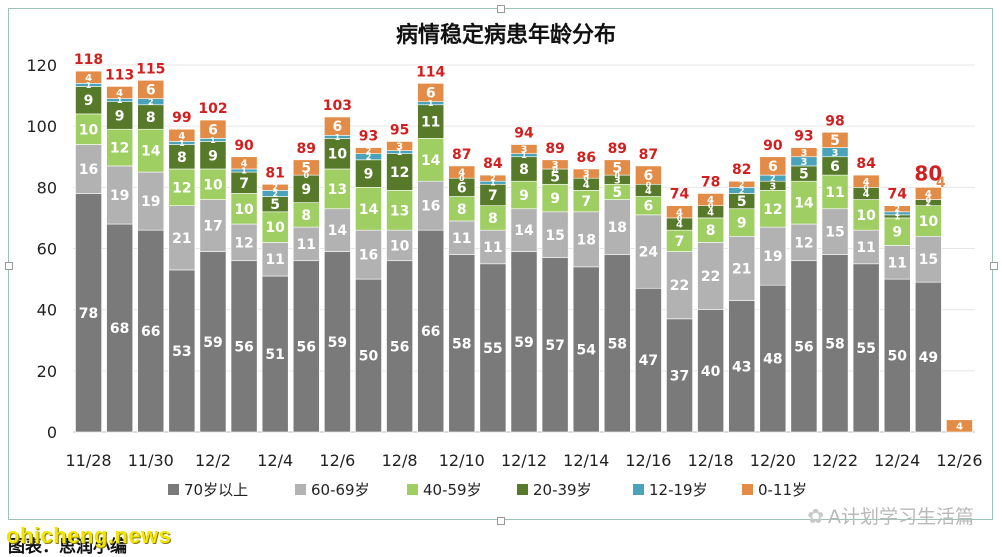 Image resolution: width=1002 pixels, height=557 pixels. What do you see at coordinates (306, 216) in the screenshot?
I see `segment-label: 8` at bounding box center [306, 216].